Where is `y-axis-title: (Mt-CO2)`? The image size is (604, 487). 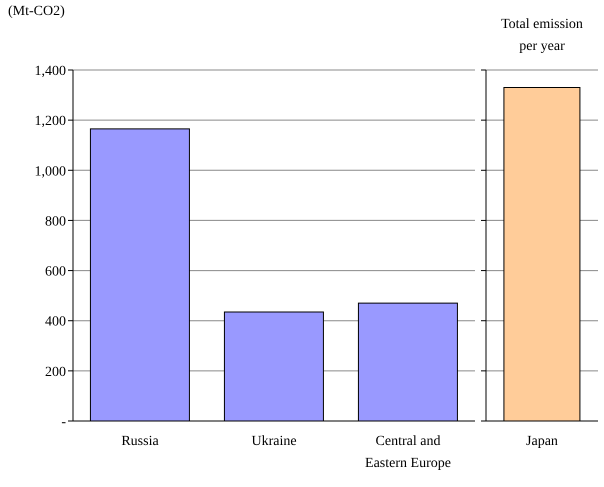
y-axis-title: (Mt-CO2) is located at coordinates (36, 12).